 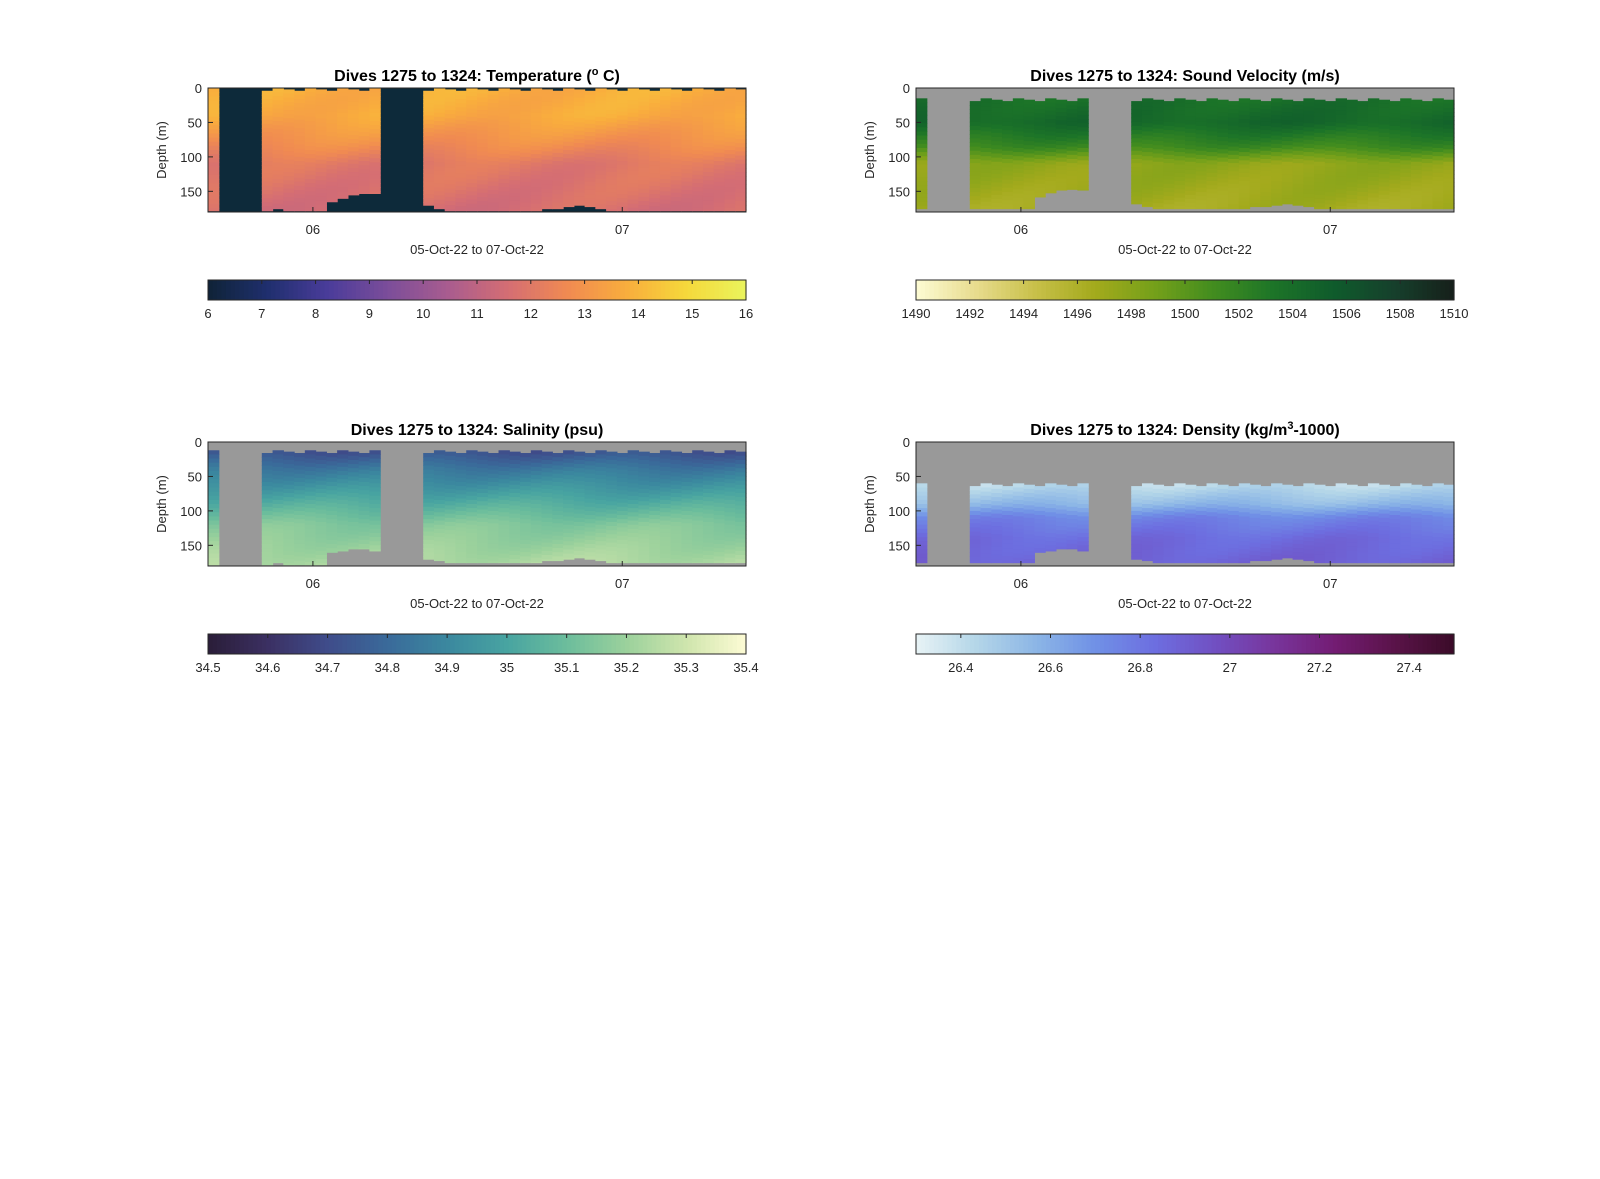 I want to click on y-tick-label: 0, so click(x=906, y=442).